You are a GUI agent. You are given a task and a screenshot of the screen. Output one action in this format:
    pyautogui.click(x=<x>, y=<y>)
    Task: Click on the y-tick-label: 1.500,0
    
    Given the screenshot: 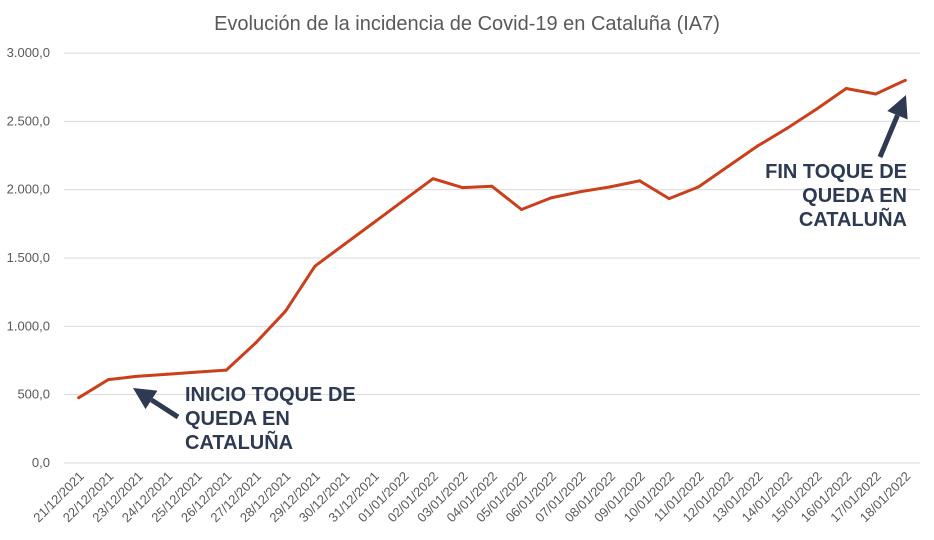 What is the action you would take?
    pyautogui.click(x=28, y=257)
    